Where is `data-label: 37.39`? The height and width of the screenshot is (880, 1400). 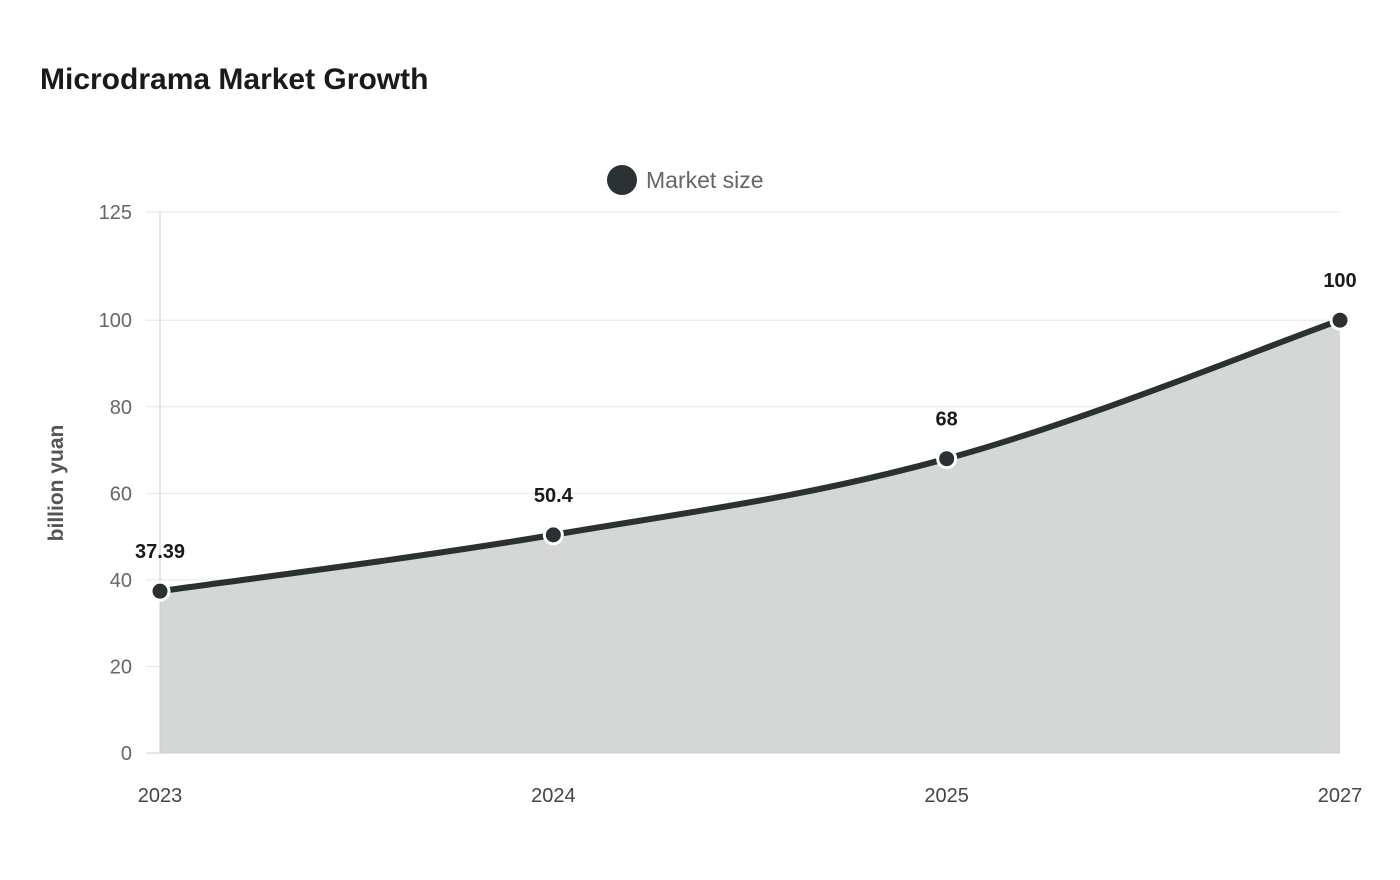
data-label: 37.39 is located at coordinates (160, 552).